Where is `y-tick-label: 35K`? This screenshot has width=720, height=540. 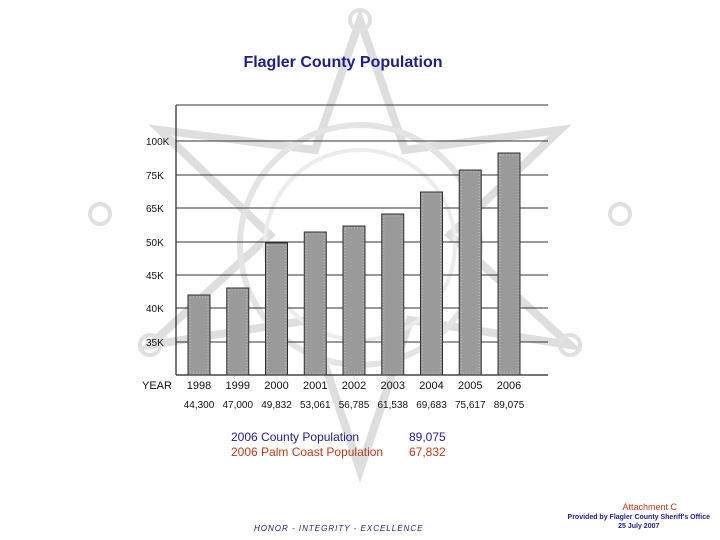
y-tick-label: 35K is located at coordinates (155, 343).